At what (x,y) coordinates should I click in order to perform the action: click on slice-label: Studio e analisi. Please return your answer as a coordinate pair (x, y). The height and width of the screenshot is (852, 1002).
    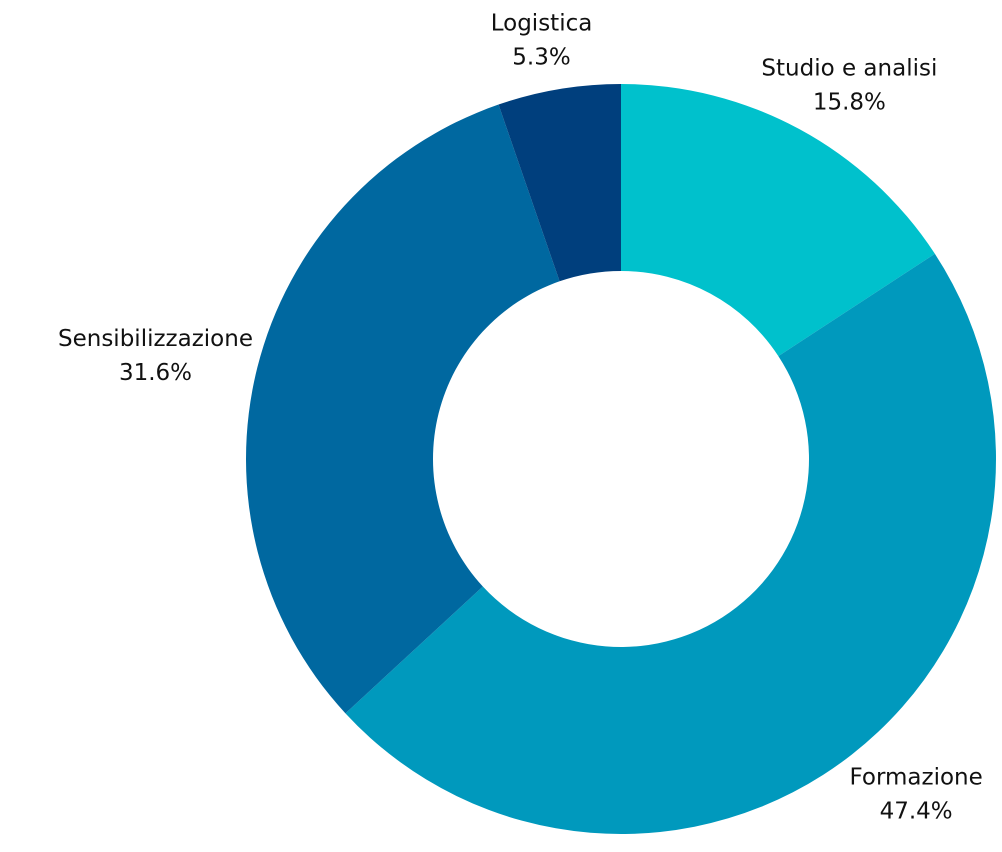
    Looking at the image, I should click on (849, 69).